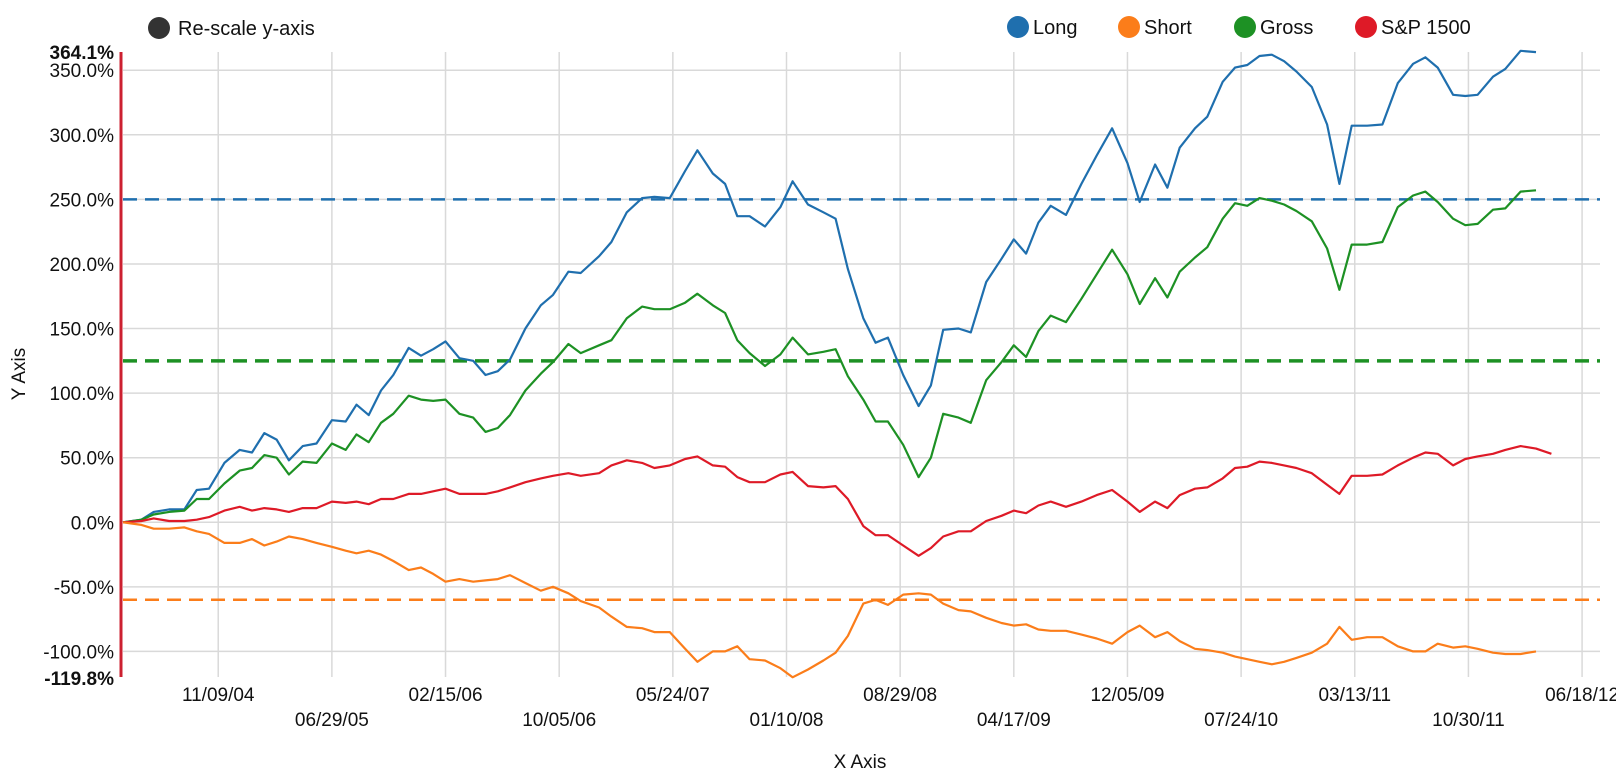 The image size is (1616, 777). Describe the element at coordinates (1286, 28) in the screenshot. I see `legend-label: Gross` at that location.